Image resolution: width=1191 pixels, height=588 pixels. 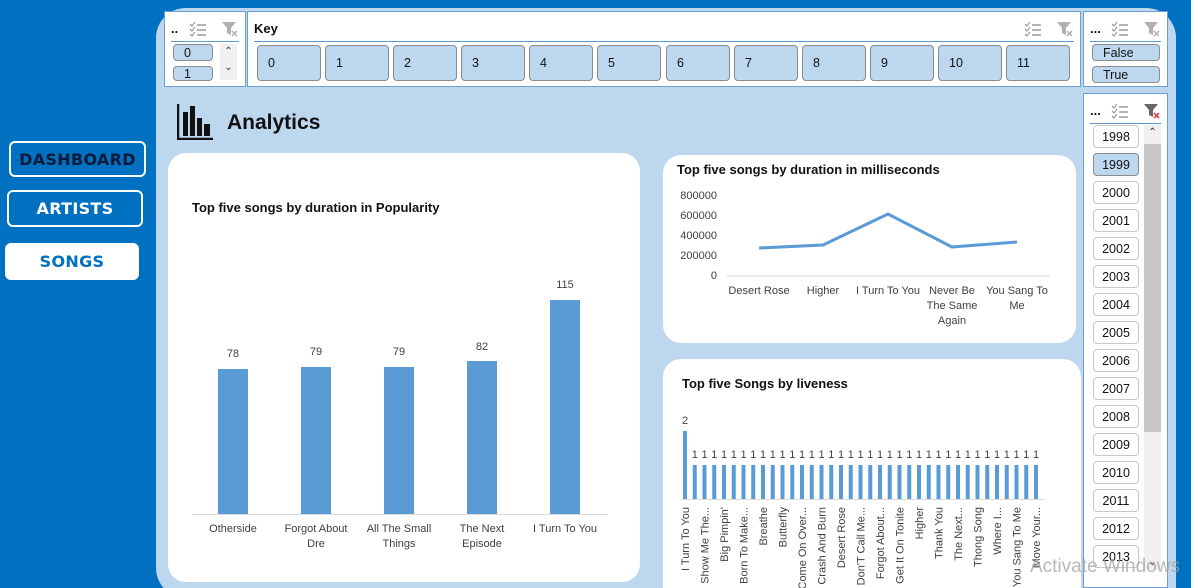 What do you see at coordinates (266, 28) in the screenshot?
I see `key-slicer-title: Key` at bounding box center [266, 28].